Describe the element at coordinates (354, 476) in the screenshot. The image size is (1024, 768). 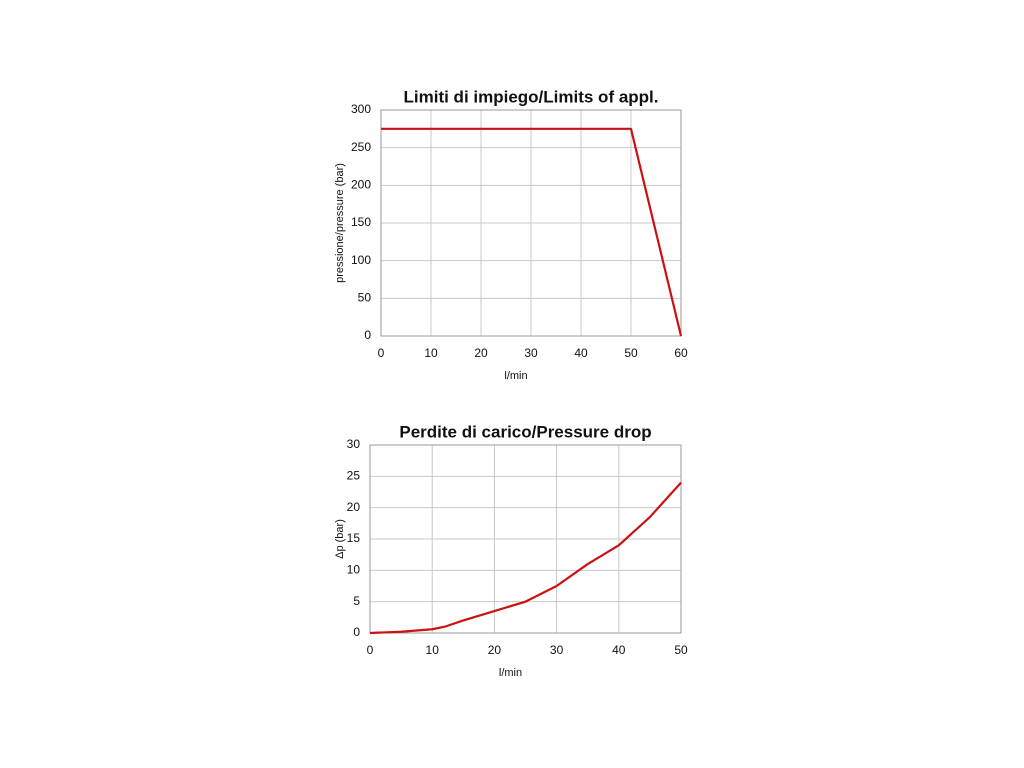
I see `y-tick-label: 25` at that location.